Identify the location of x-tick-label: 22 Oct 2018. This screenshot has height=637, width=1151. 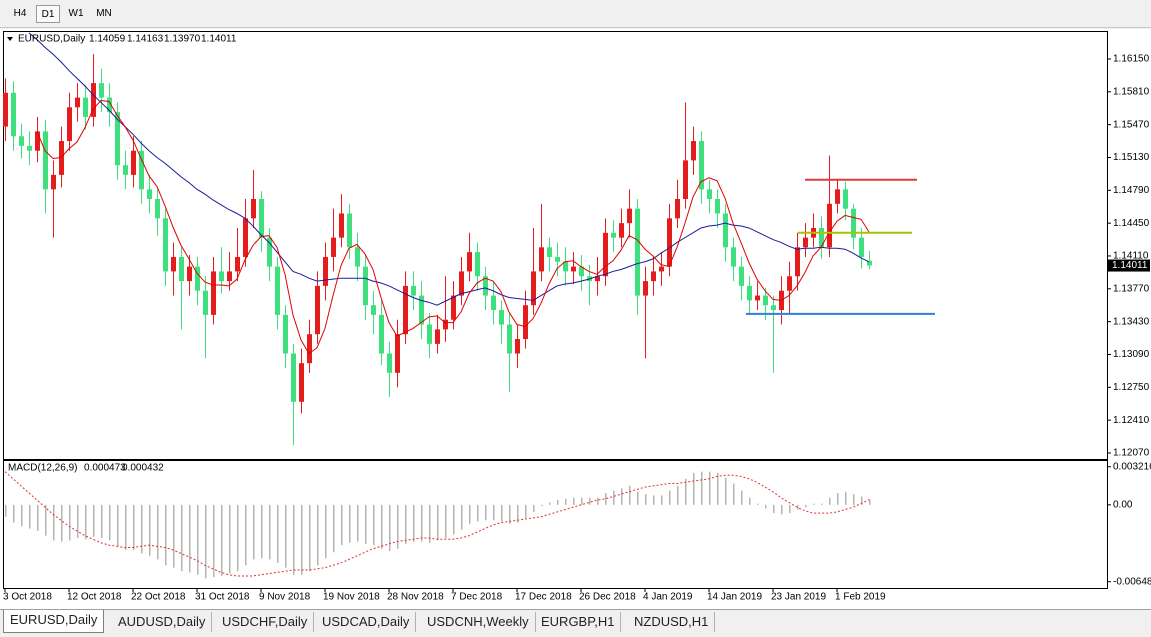
(158, 597).